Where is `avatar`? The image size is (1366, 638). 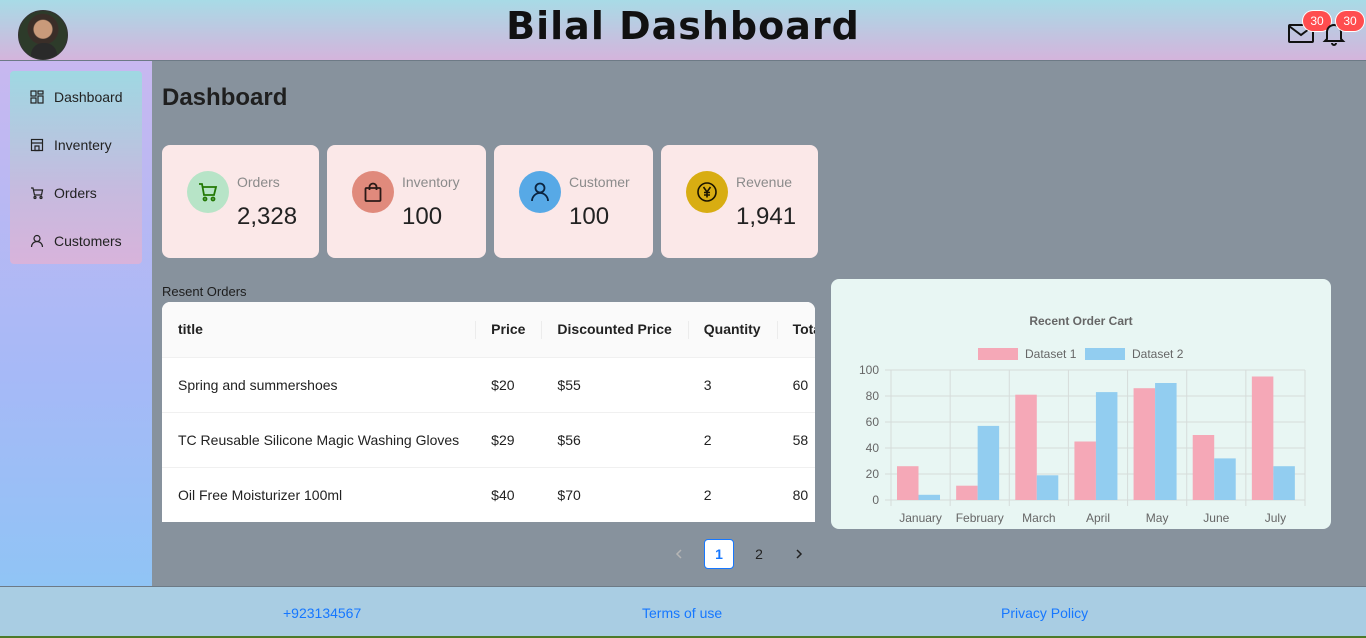
avatar is located at coordinates (43, 35).